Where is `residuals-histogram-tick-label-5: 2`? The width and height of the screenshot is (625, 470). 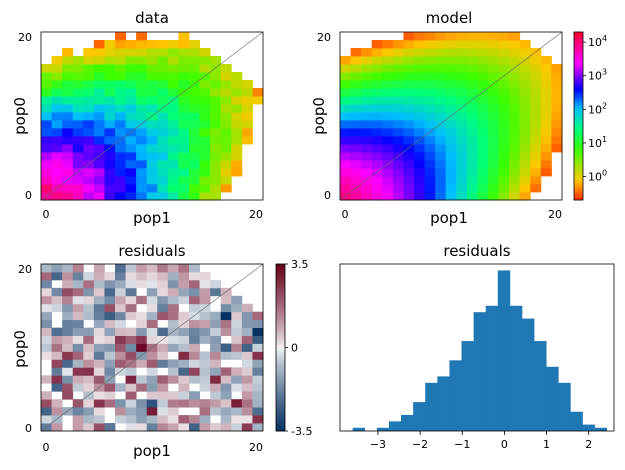 residuals-histogram-tick-label-5: 2 is located at coordinates (588, 444).